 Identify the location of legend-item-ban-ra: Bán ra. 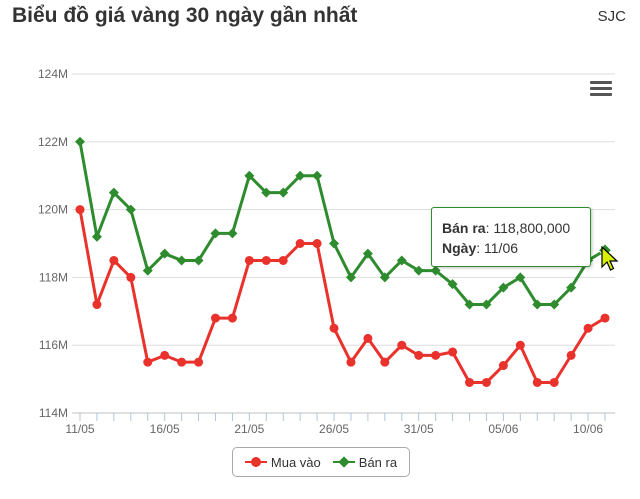
(365, 462).